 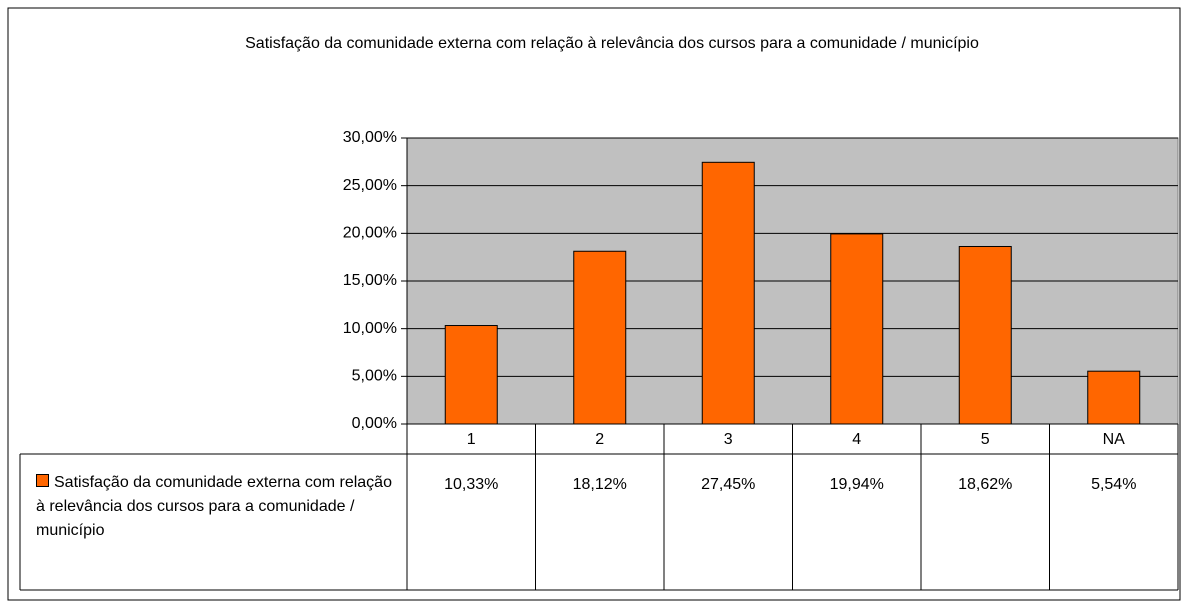 I want to click on table-value: 19,94%, so click(x=857, y=484).